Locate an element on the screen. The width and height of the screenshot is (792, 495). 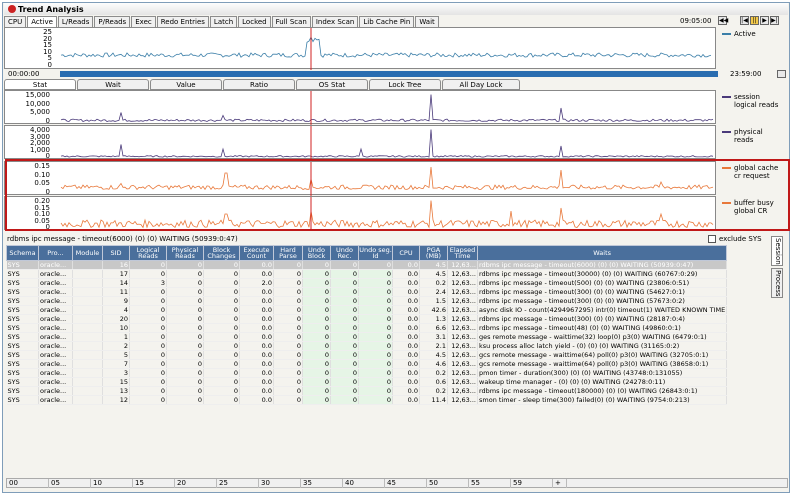
rewind-icon: ◀◀ is located at coordinates (723, 20).